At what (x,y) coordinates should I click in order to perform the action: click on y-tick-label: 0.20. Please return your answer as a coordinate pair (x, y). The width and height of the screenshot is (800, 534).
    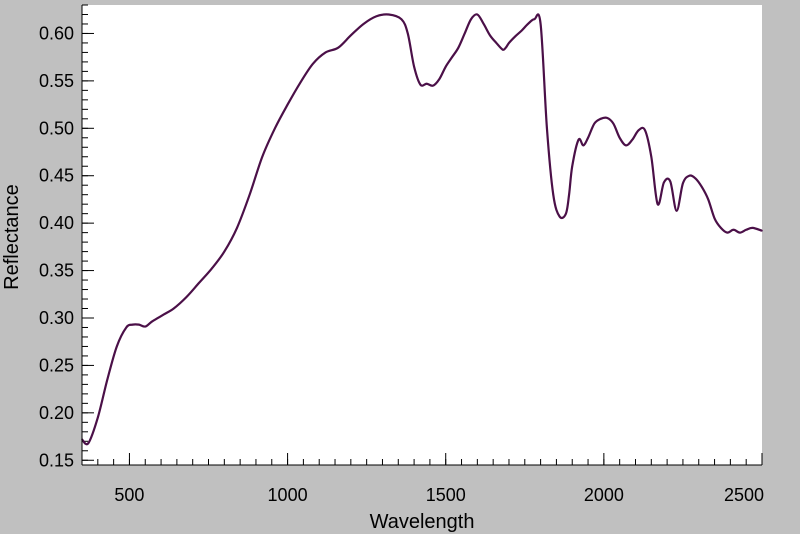
    Looking at the image, I should click on (56, 413).